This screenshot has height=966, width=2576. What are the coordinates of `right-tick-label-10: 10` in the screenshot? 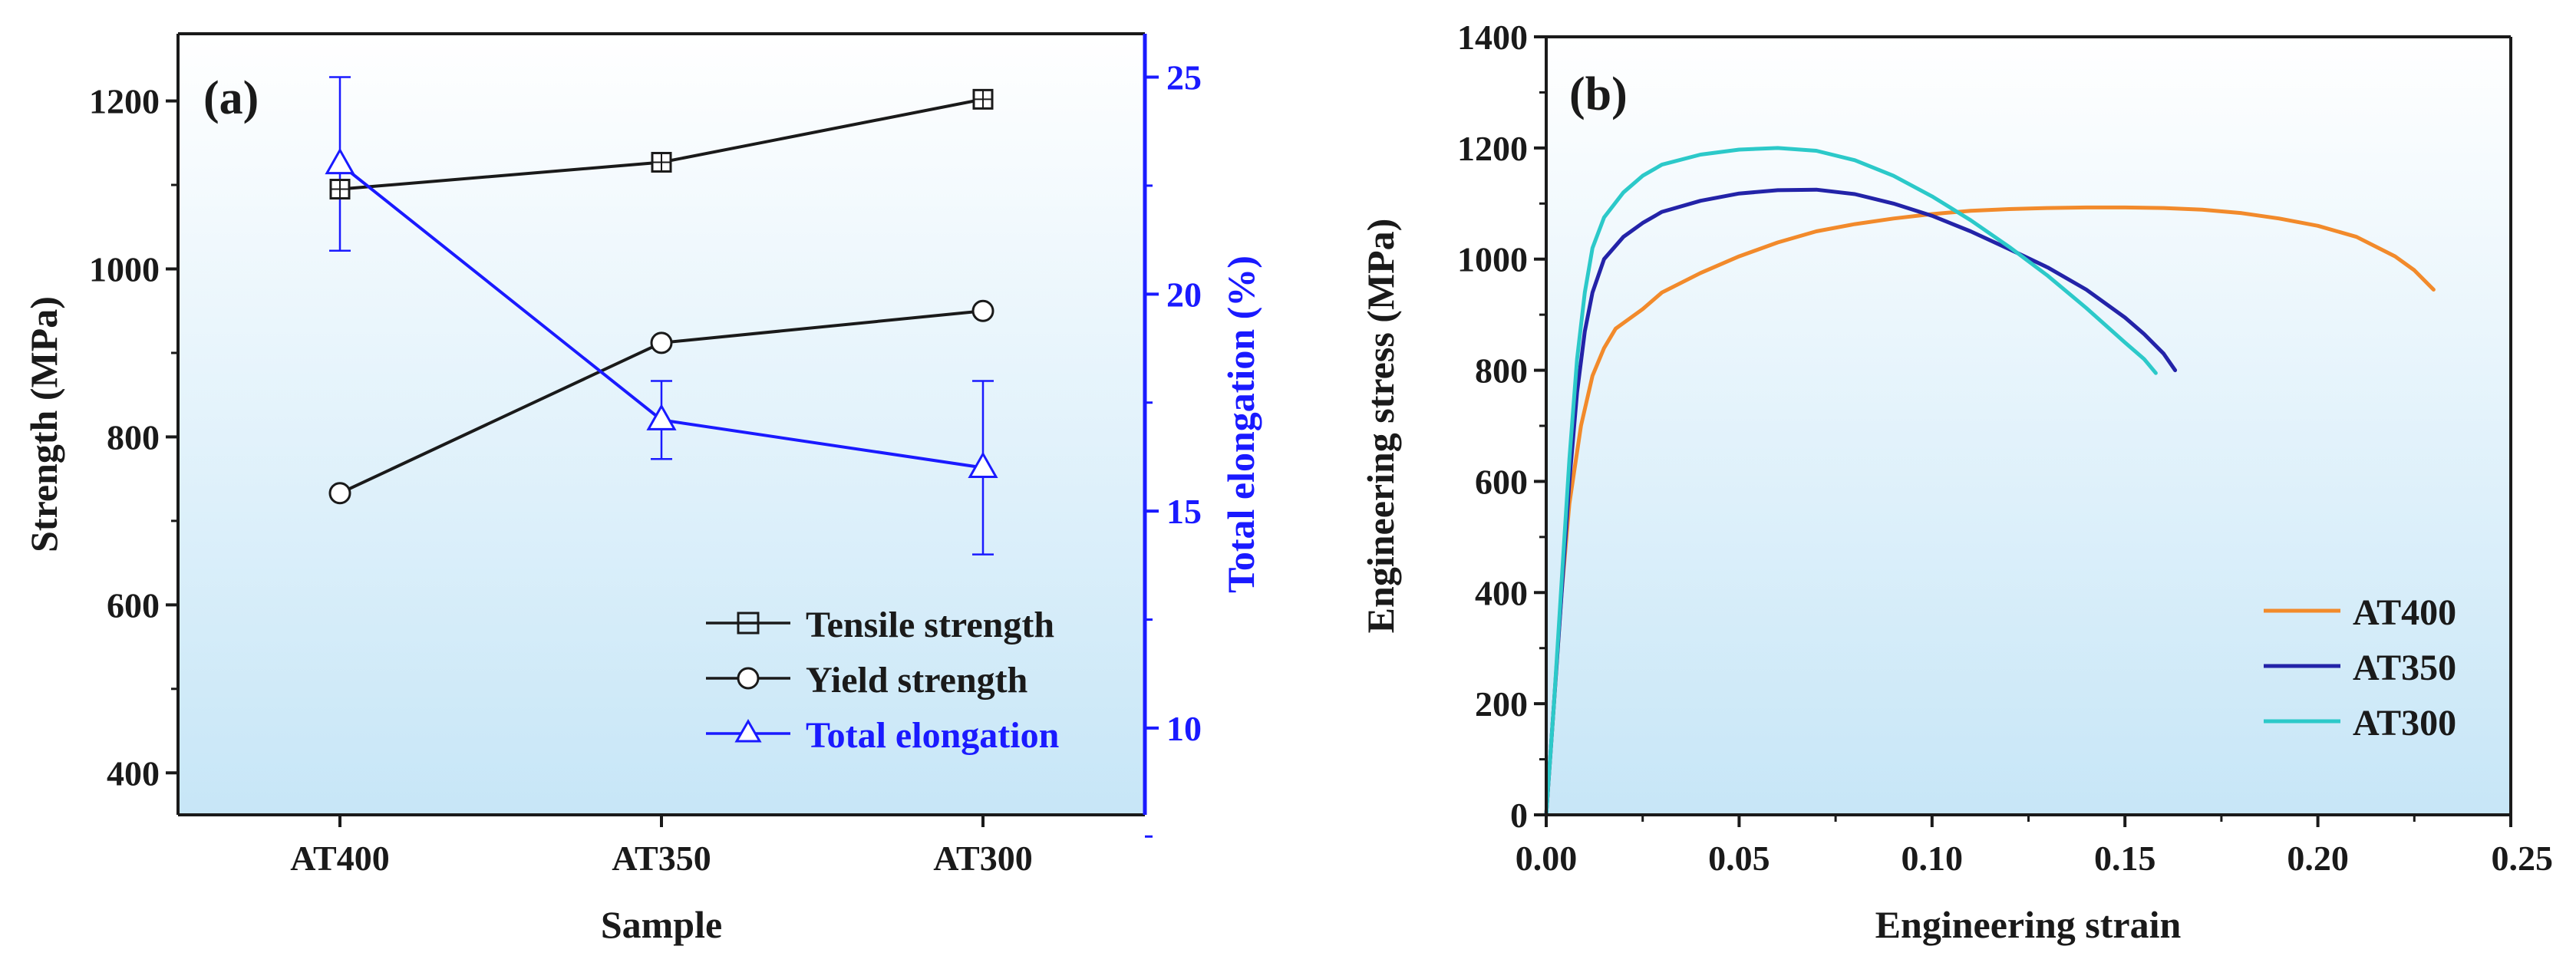 It's located at (1184, 729).